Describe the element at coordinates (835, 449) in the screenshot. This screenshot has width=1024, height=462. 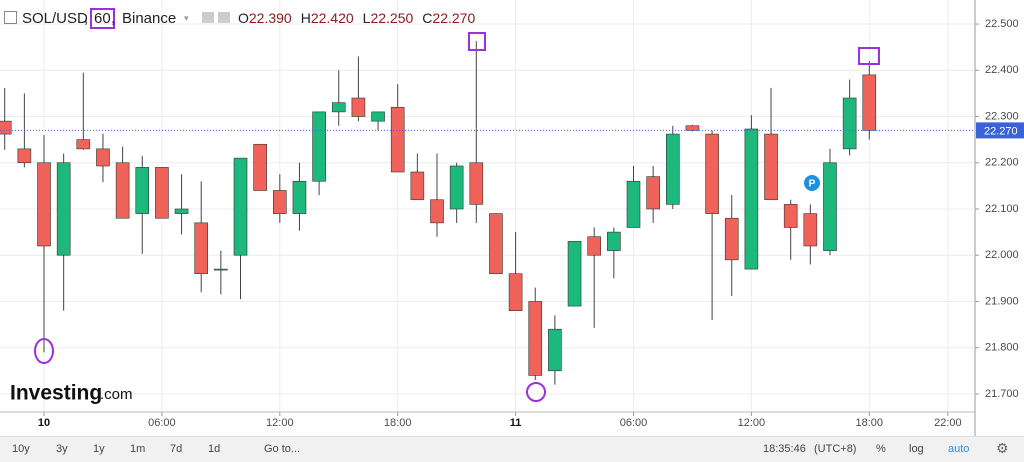
I see `timezone: (UTC+8)` at that location.